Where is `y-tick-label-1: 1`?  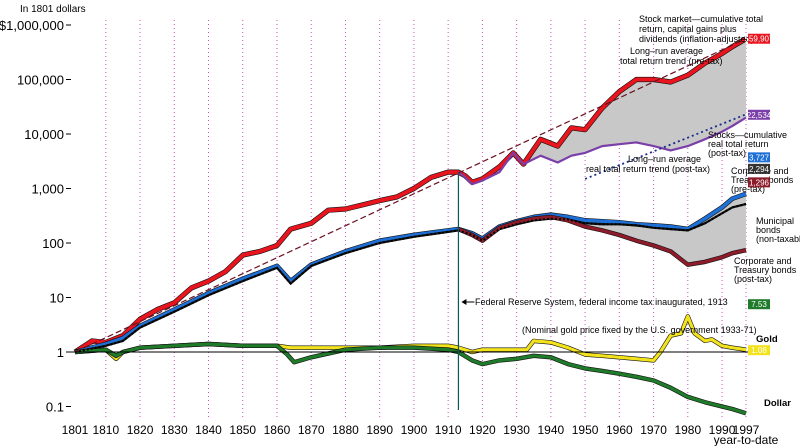
y-tick-label-1: 1 is located at coordinates (60, 352).